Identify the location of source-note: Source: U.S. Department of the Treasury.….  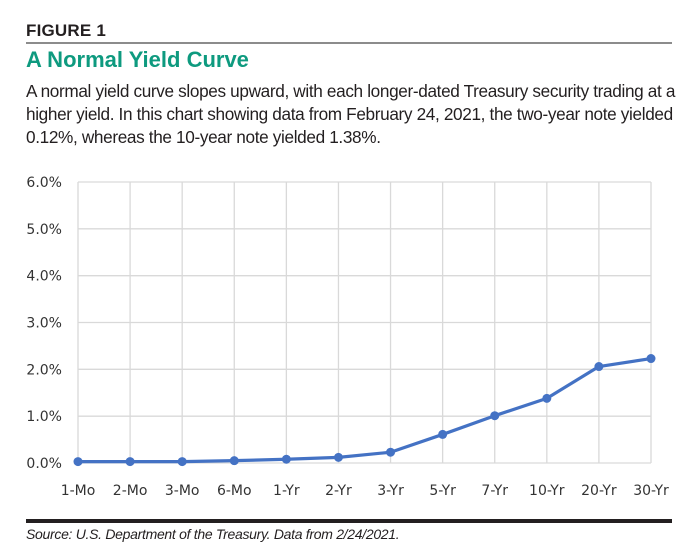
(213, 534).